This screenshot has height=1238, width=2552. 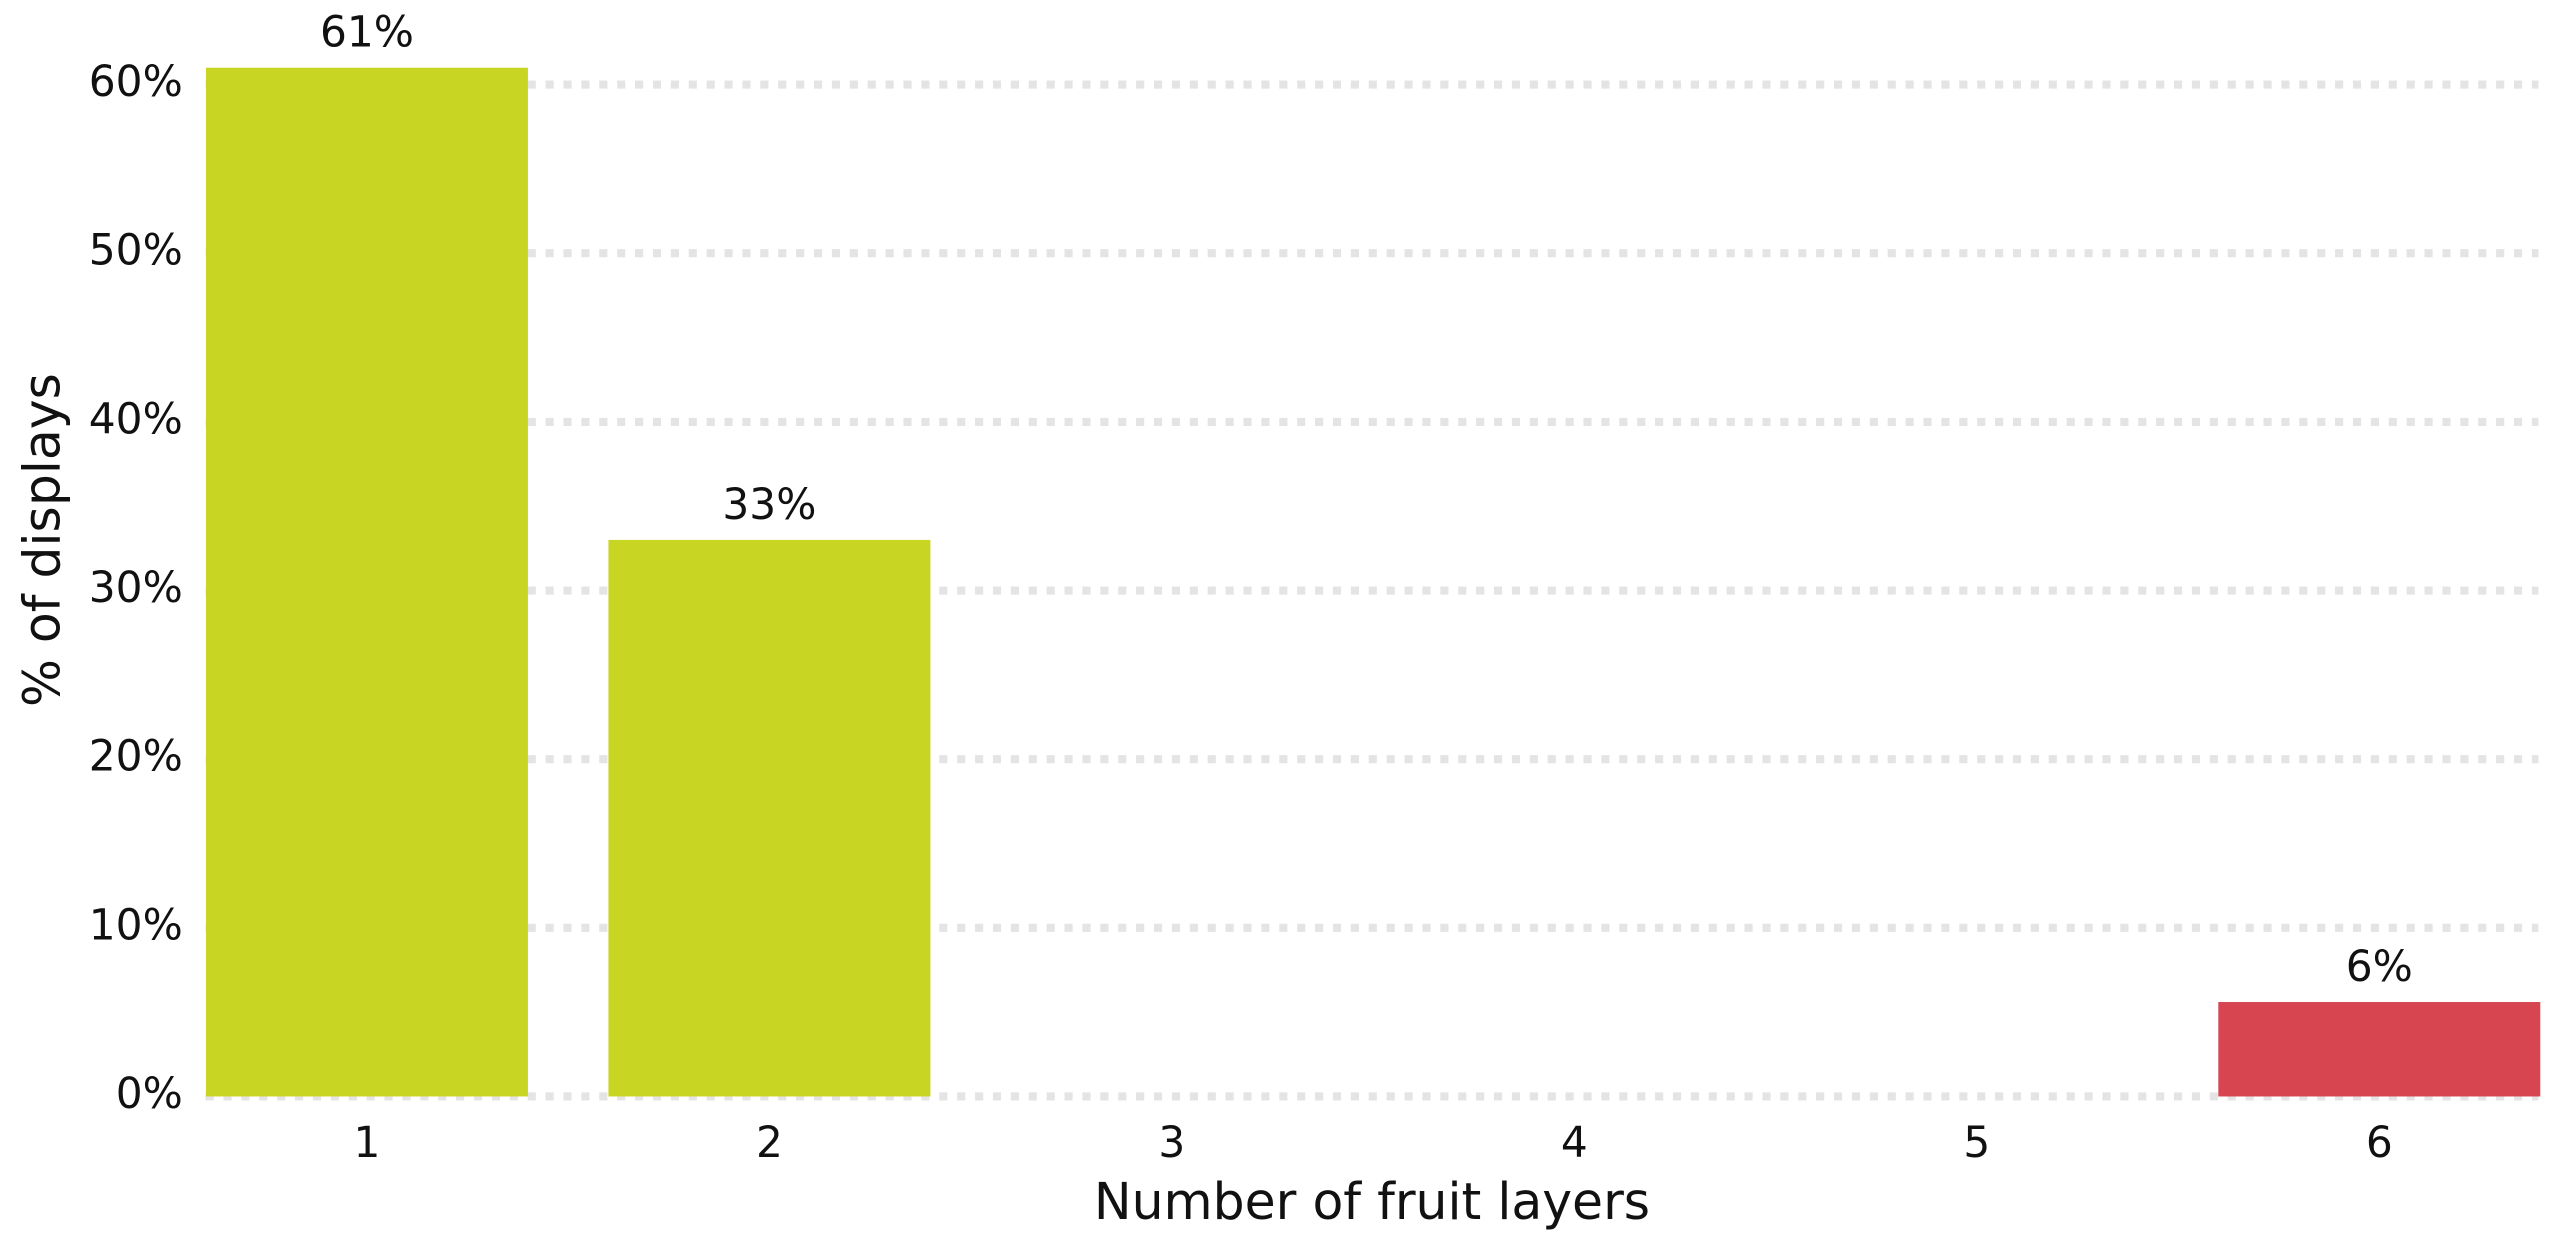 I want to click on x-tick-label: 2, so click(x=769, y=1142).